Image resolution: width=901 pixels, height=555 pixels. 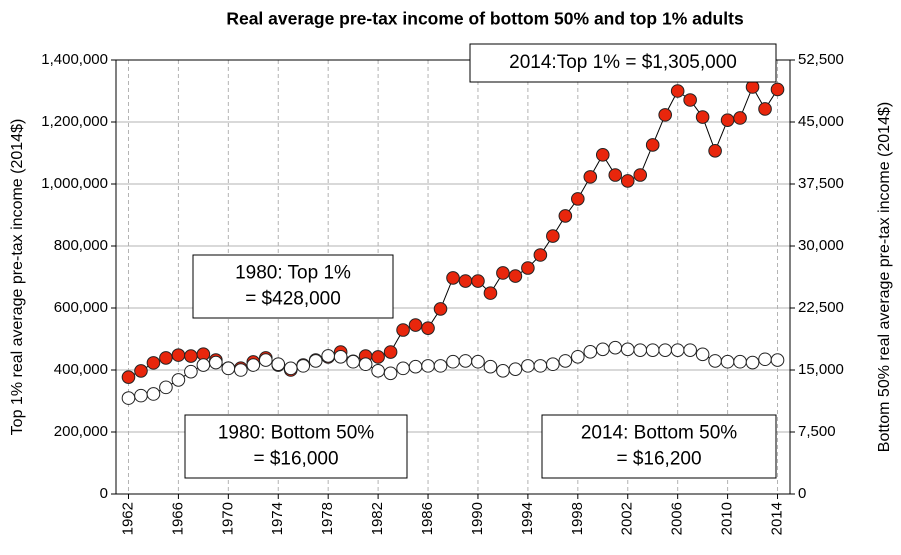 What do you see at coordinates (81, 307) in the screenshot?
I see `y-tick-label: 600,000` at bounding box center [81, 307].